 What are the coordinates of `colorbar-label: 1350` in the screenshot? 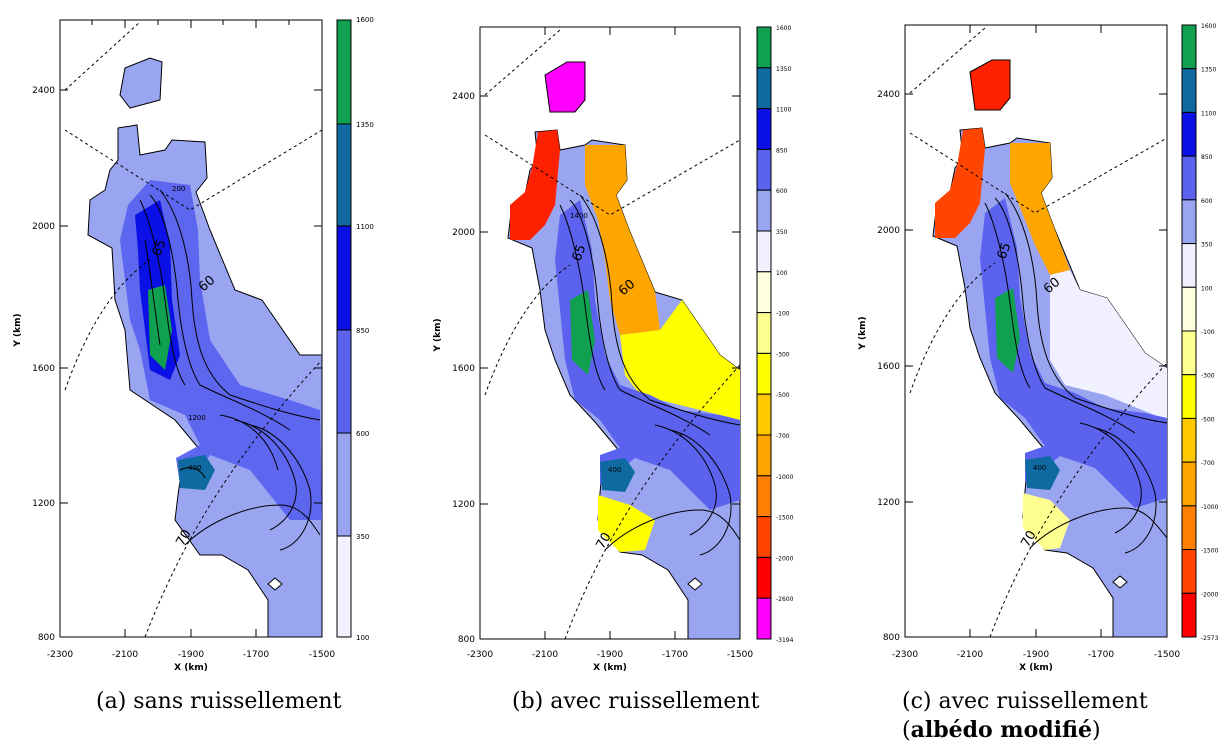 It's located at (783, 69).